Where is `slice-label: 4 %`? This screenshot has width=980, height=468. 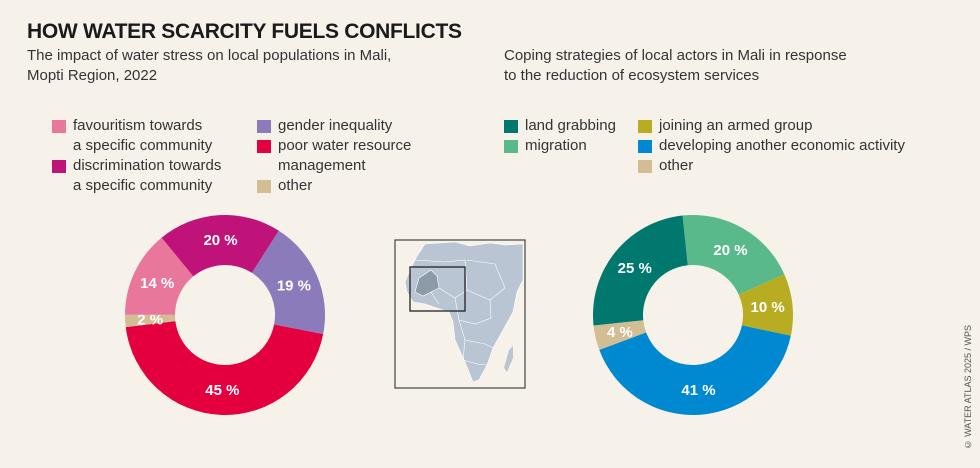
slice-label: 4 % is located at coordinates (620, 332).